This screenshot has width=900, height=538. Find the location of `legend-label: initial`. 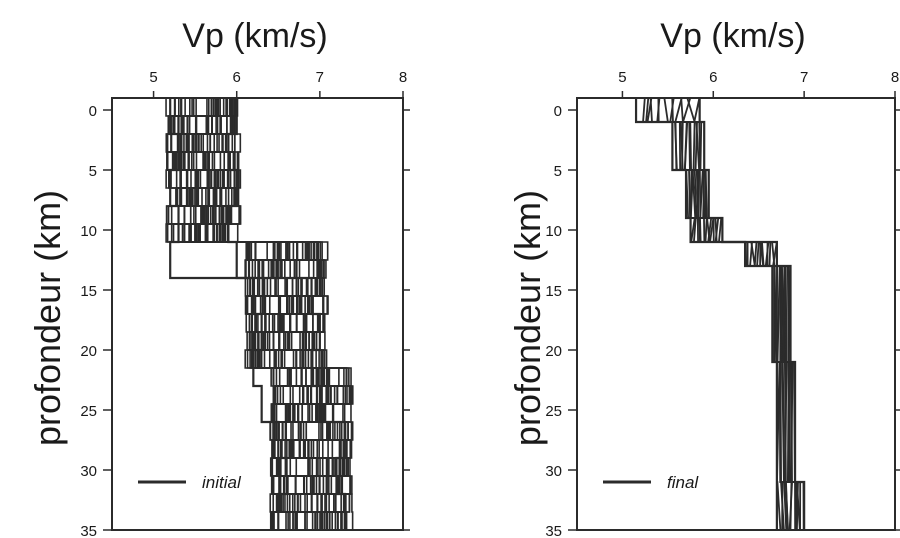

legend-label: initial is located at coordinates (222, 482).